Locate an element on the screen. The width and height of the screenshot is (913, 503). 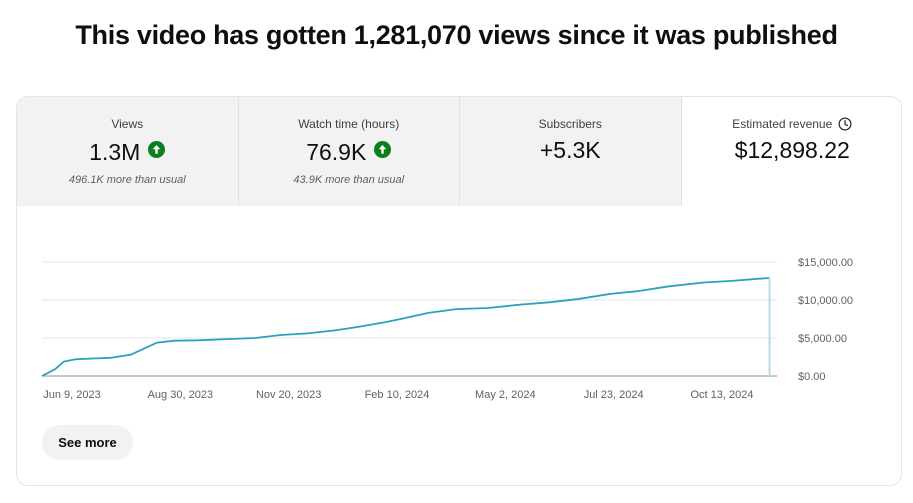
tab-subscribers-label: Subscribers is located at coordinates (570, 124).